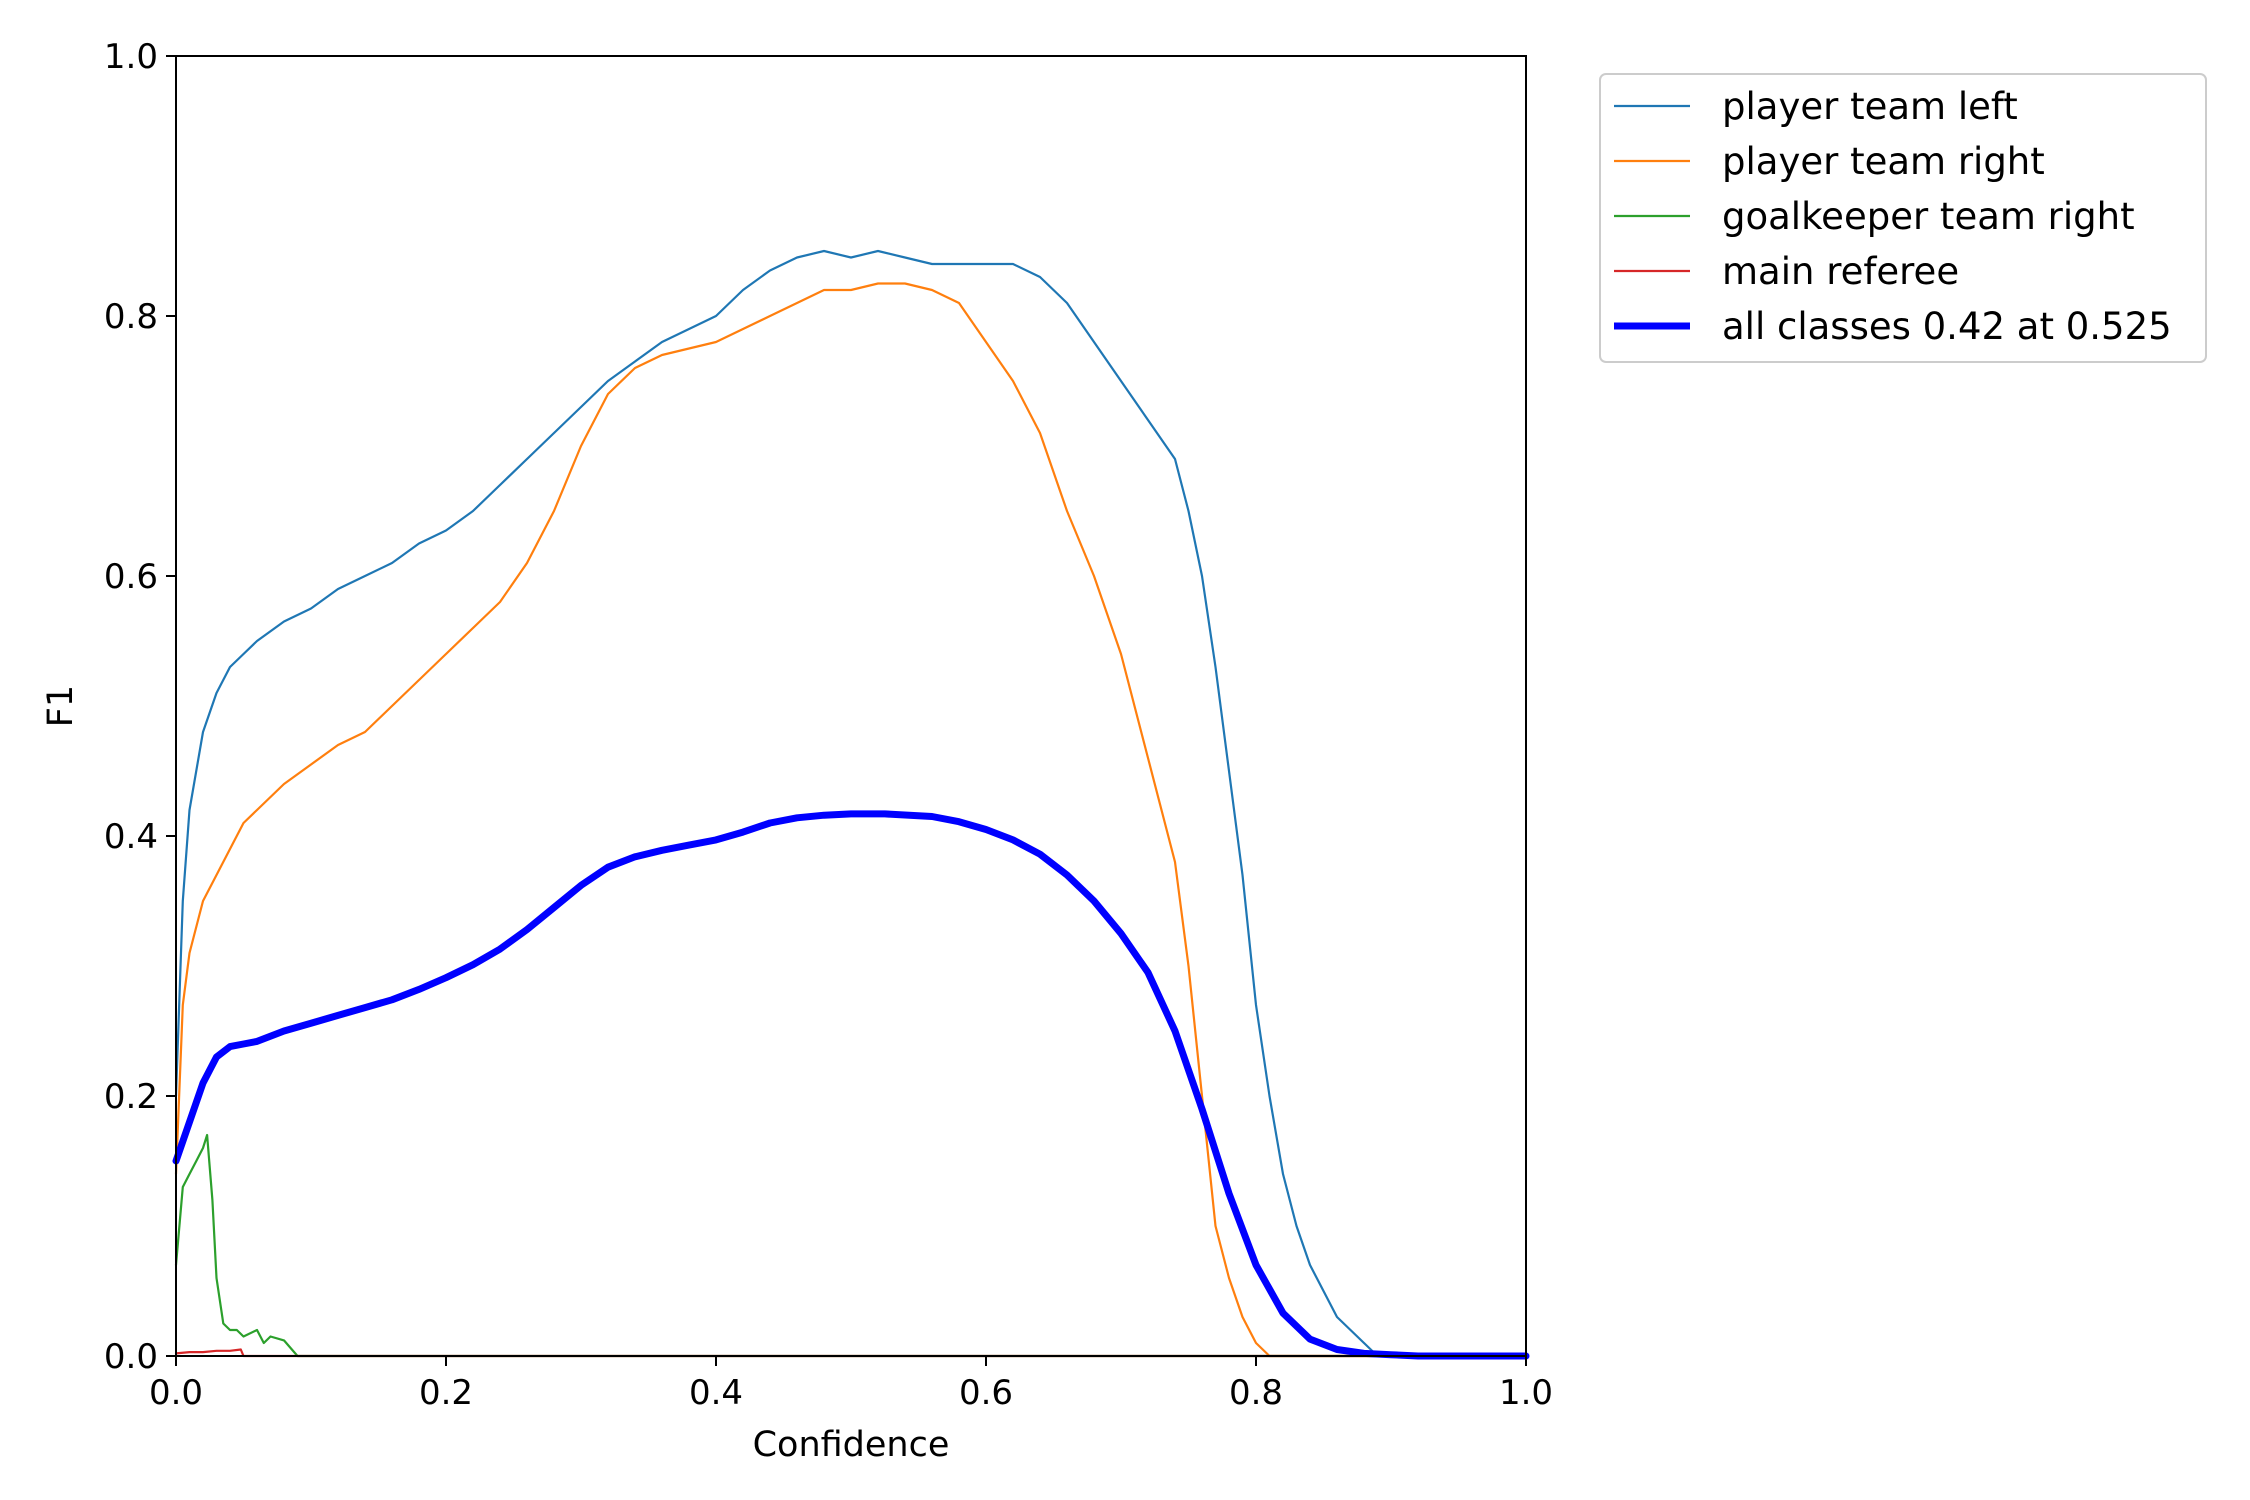 The width and height of the screenshot is (2250, 1500). I want to click on y-tick-label: 0.6, so click(131, 577).